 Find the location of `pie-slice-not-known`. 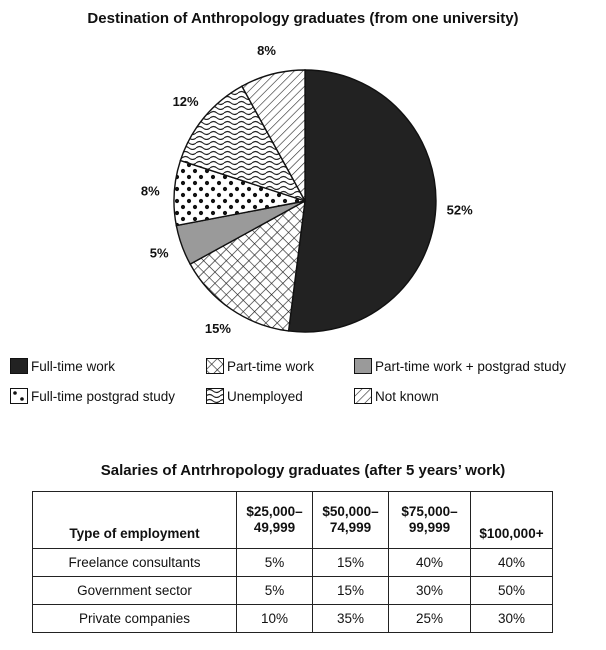

pie-slice-not-known is located at coordinates (273, 135).